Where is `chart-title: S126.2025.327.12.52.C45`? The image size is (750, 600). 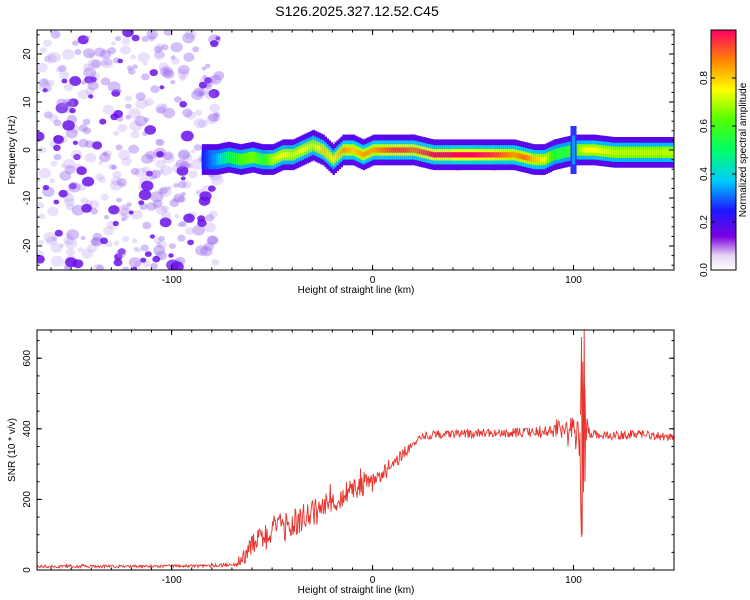 chart-title: S126.2025.327.12.52.C45 is located at coordinates (357, 11).